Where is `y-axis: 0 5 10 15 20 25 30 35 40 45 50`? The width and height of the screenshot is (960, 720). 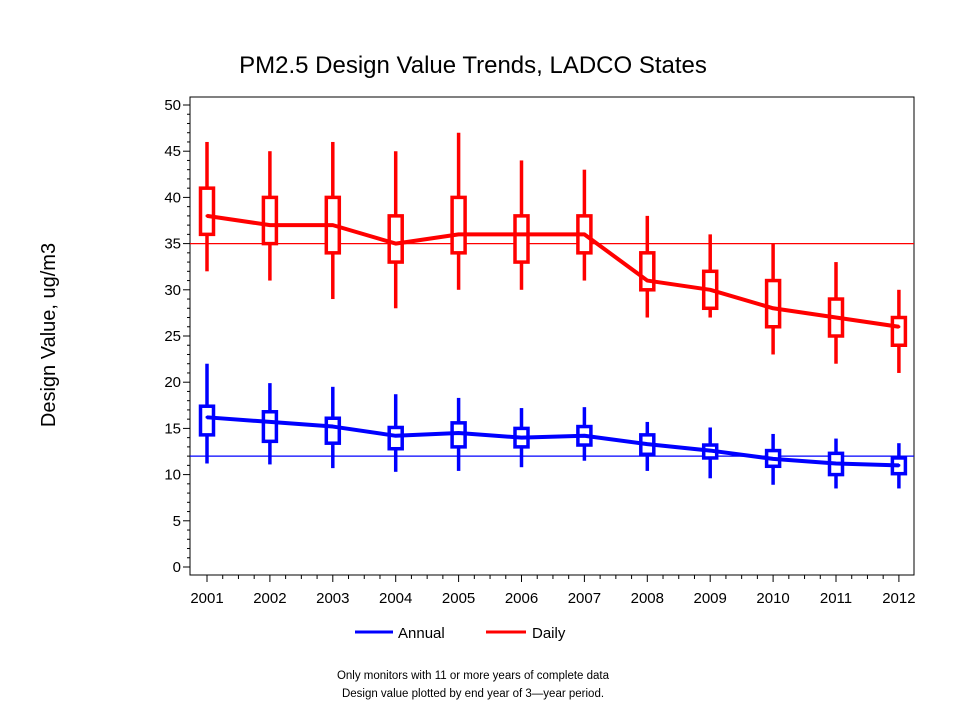 y-axis: 0 5 10 15 20 25 30 35 40 45 50 is located at coordinates (177, 336).